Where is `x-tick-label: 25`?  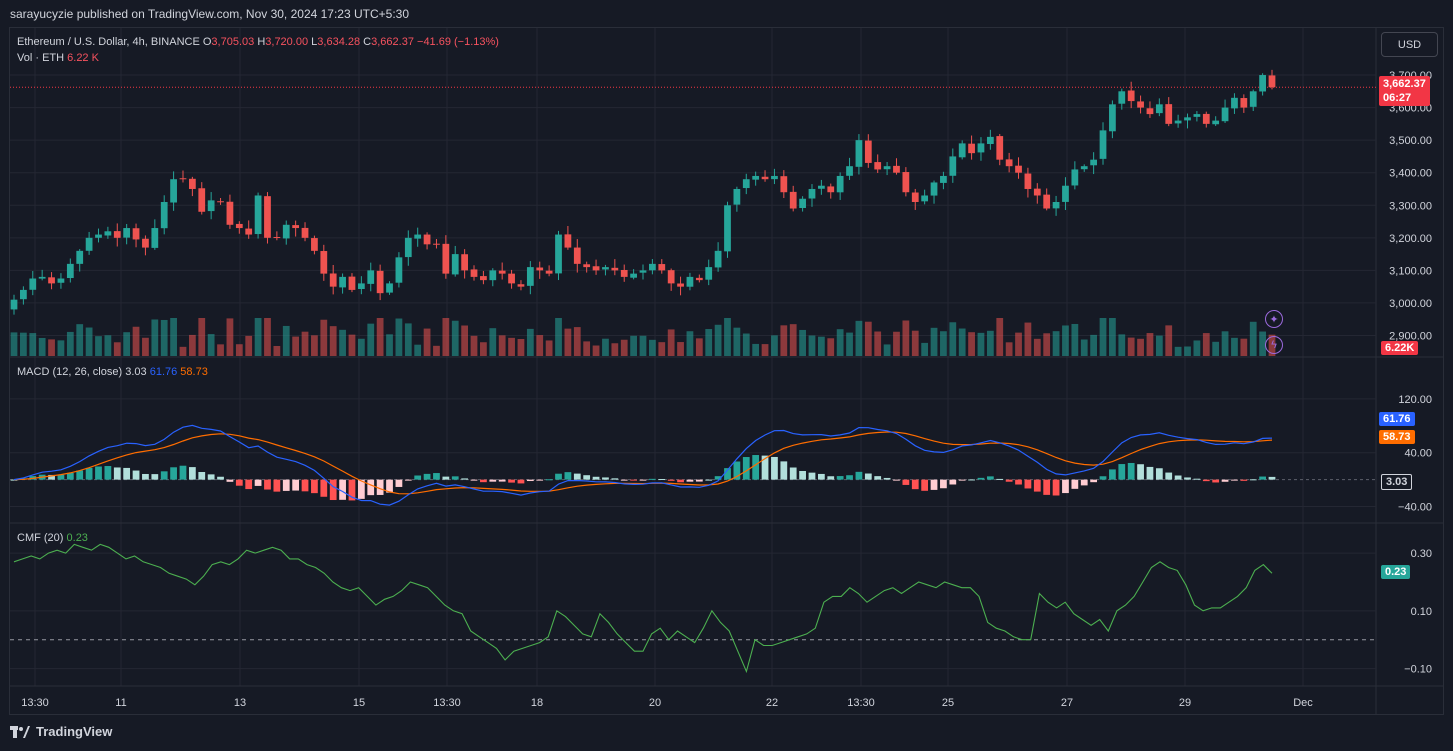
x-tick-label: 25 is located at coordinates (948, 703).